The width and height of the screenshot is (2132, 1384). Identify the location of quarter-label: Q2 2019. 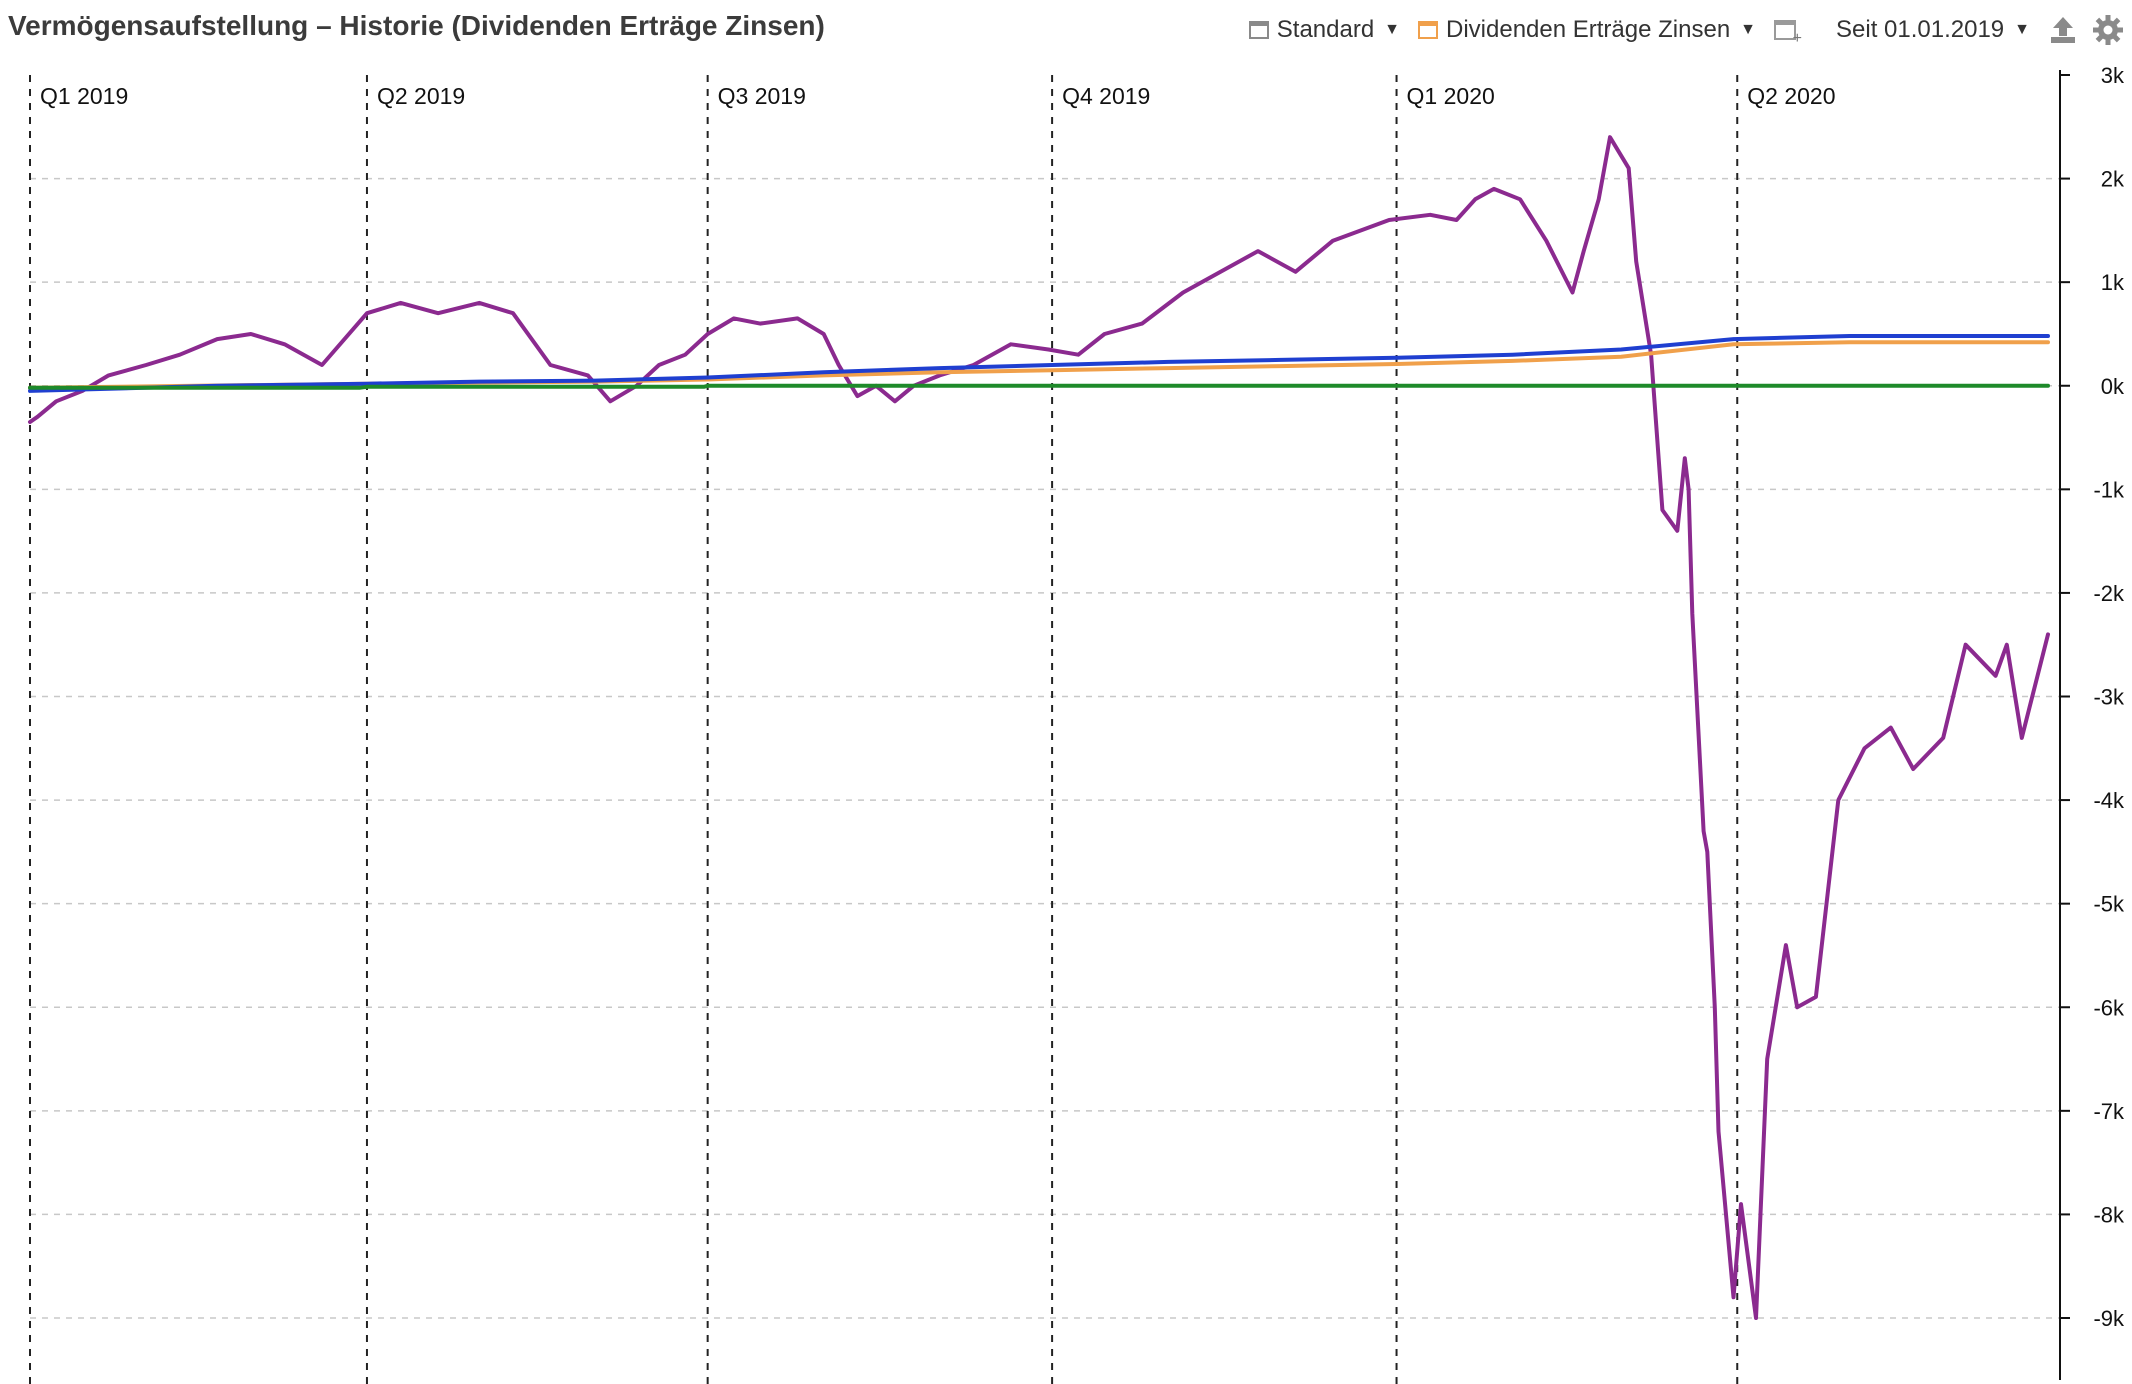
(421, 96).